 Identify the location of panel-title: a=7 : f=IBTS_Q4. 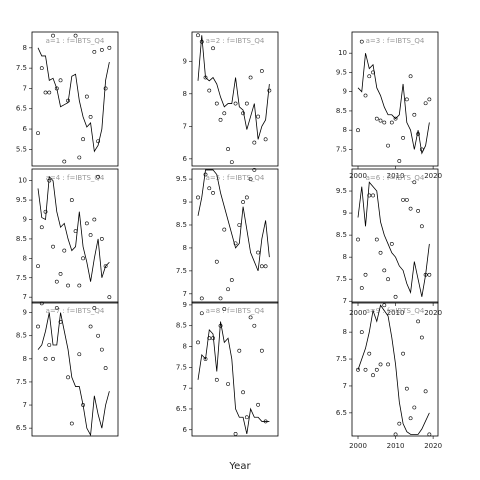
(75, 311).